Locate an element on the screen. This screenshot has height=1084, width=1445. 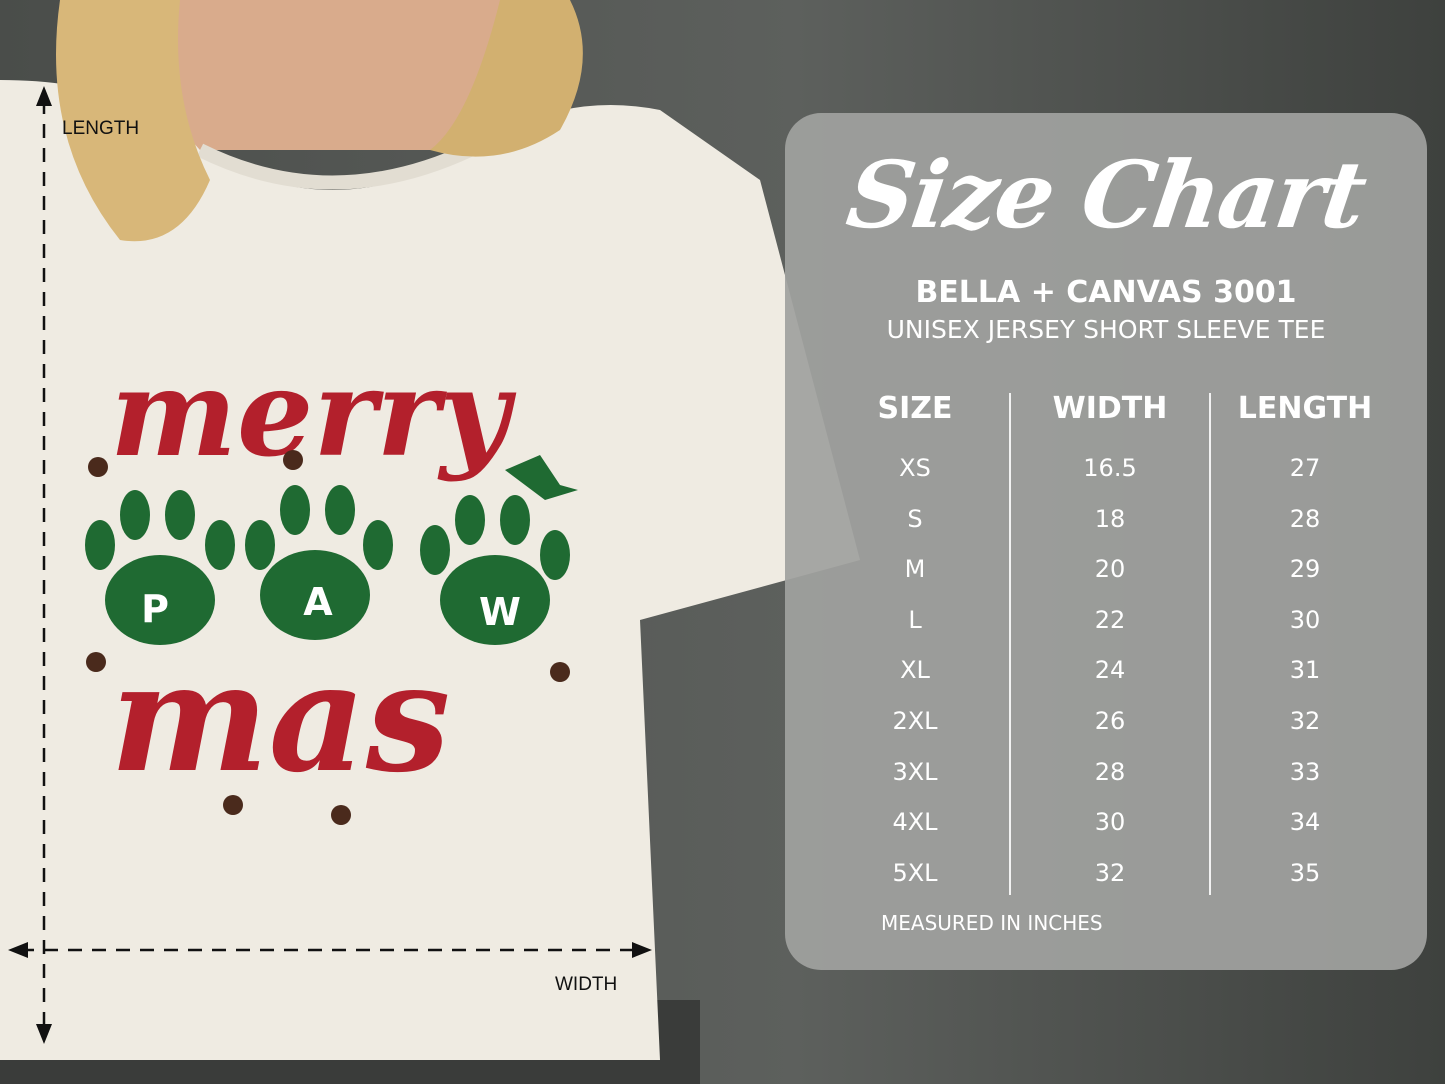
length-column: LENGTH 27 28 29 30 31 32 33 34 35 is located at coordinates (1305, 650).